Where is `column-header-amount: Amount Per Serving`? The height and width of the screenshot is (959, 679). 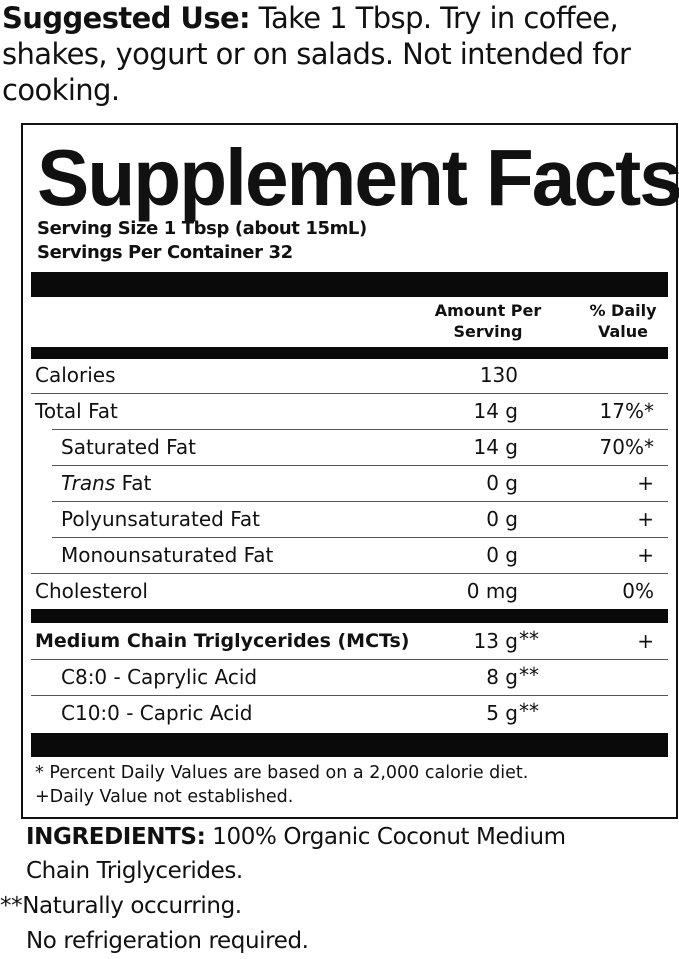 column-header-amount: Amount Per Serving is located at coordinates (488, 321).